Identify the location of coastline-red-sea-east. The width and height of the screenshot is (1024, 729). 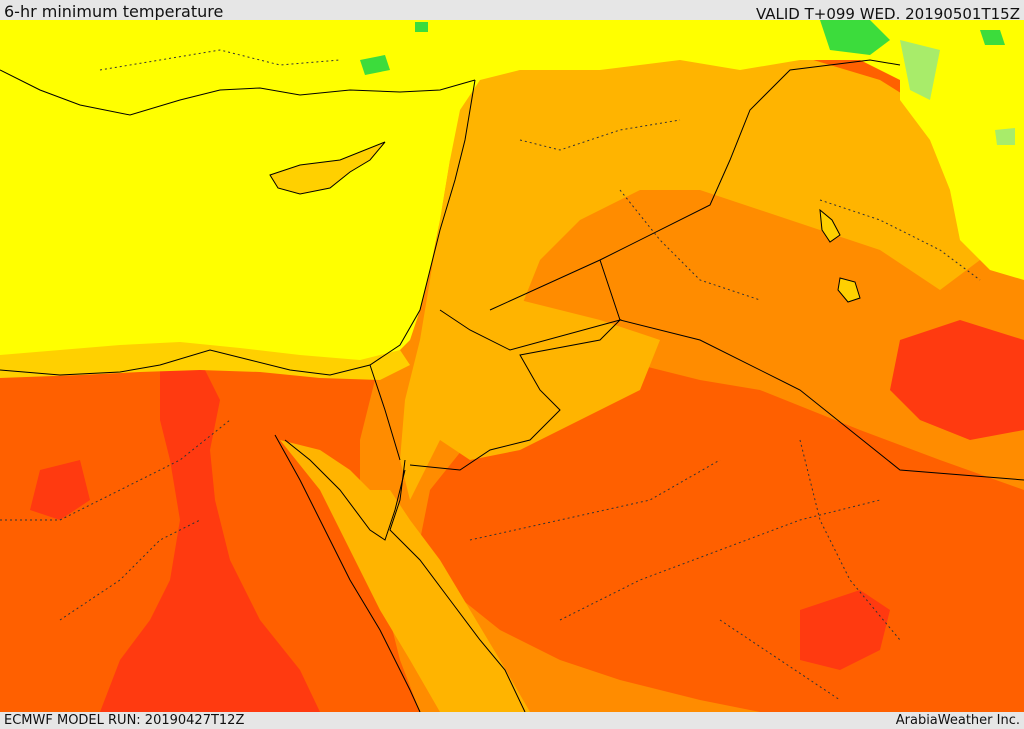
(457, 585).